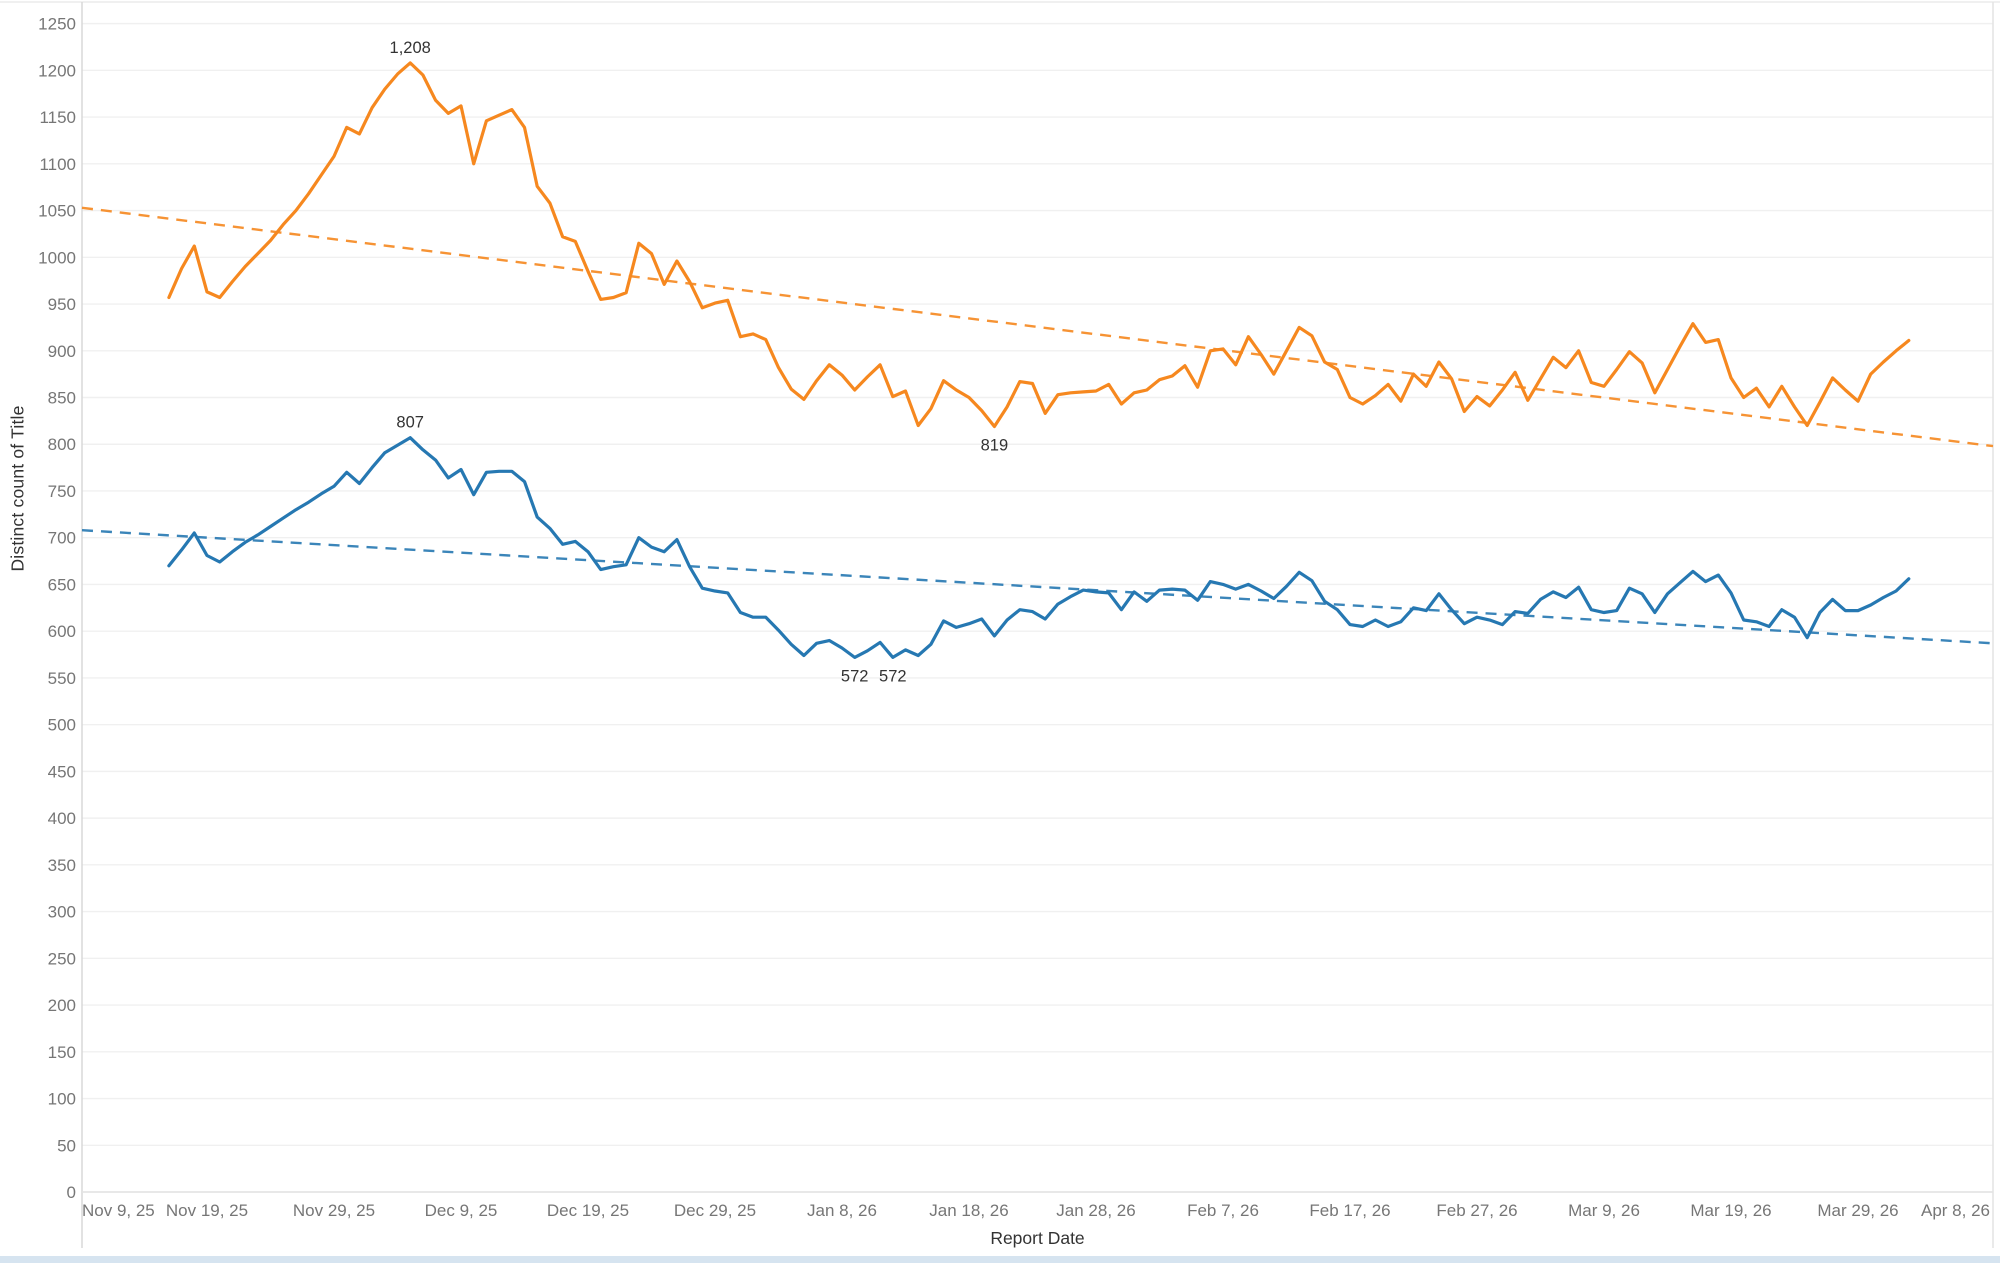 The width and height of the screenshot is (2000, 1263). I want to click on x-tick-label: Apr 8, 26, so click(1955, 1210).